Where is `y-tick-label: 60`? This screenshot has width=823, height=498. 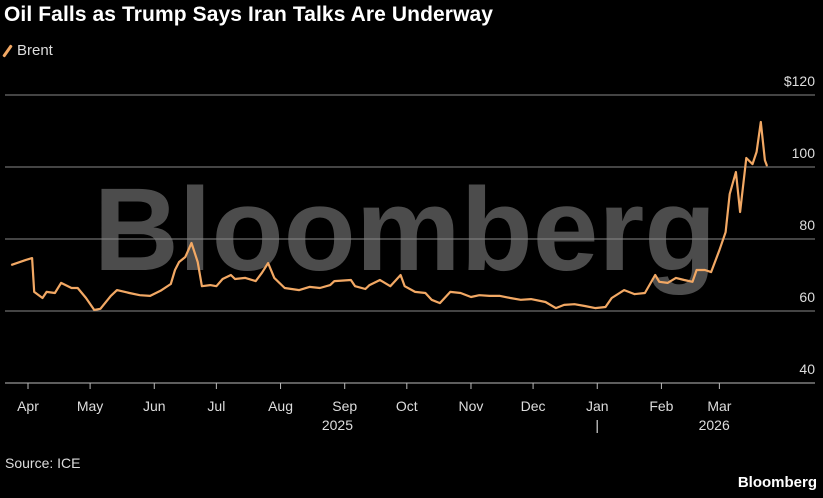 y-tick-label: 60 is located at coordinates (807, 297).